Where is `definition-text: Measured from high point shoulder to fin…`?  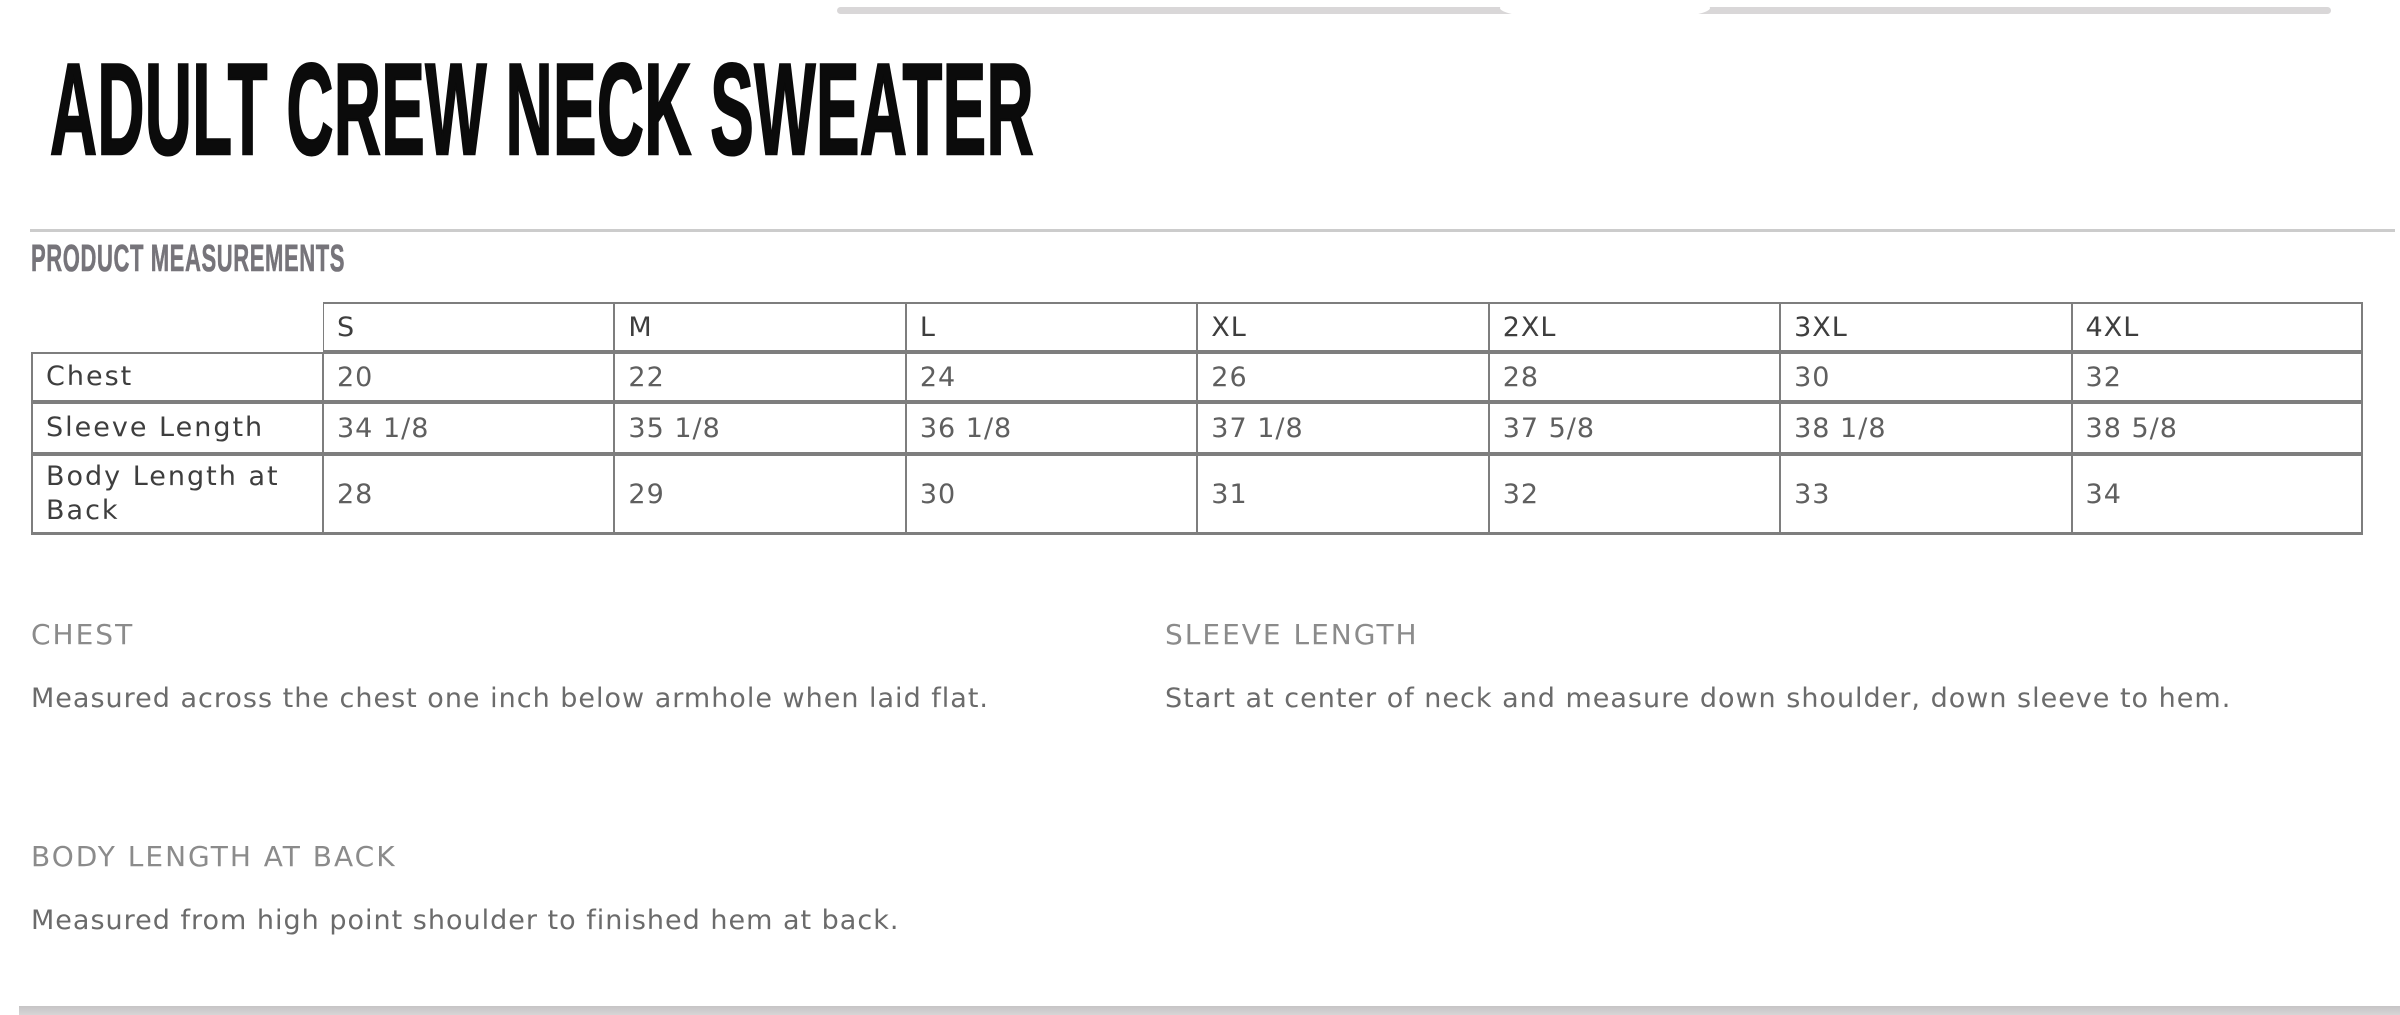
definition-text: Measured from high point shoulder to fin… is located at coordinates (465, 920).